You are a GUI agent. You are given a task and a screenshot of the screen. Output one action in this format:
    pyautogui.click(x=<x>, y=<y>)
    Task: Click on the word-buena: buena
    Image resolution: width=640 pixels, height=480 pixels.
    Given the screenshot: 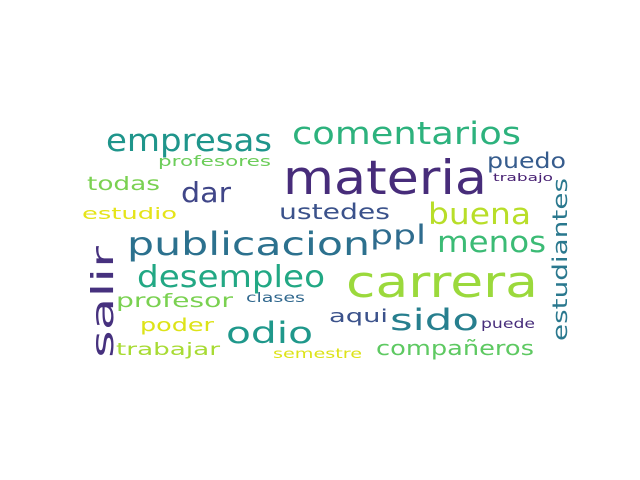 What is the action you would take?
    pyautogui.click(x=479, y=214)
    